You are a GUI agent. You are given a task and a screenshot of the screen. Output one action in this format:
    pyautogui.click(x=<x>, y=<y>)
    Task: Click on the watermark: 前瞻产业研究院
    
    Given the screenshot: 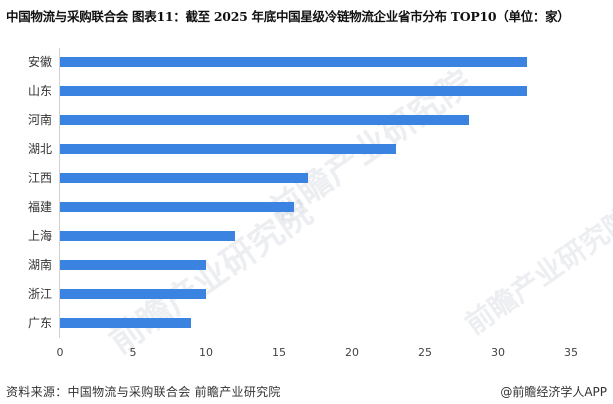 What is the action you would take?
    pyautogui.click(x=536, y=271)
    